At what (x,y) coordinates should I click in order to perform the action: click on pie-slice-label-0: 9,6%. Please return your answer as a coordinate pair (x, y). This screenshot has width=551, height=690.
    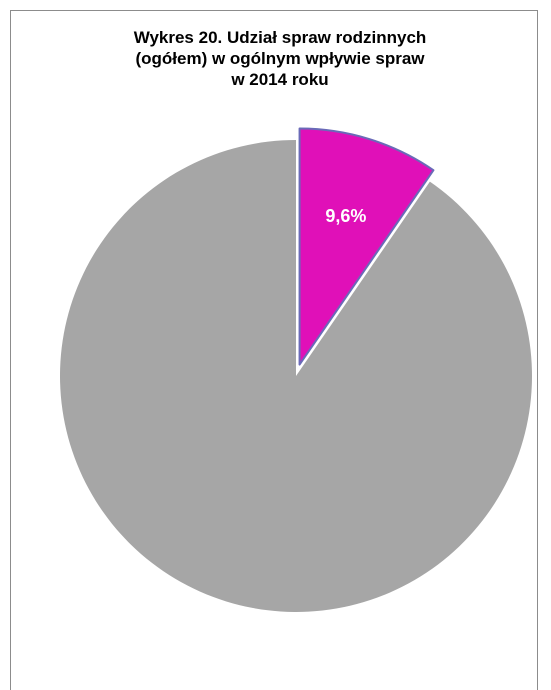
    Looking at the image, I should click on (345, 216).